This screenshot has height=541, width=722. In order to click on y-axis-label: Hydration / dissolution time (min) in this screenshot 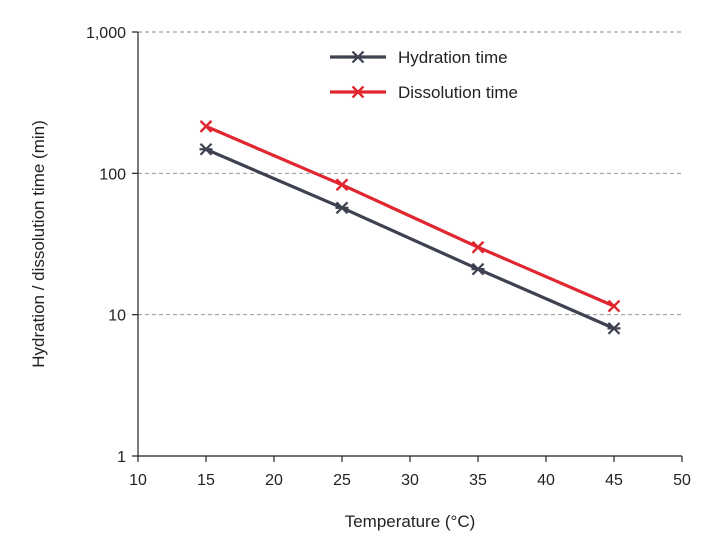, I will do `click(38, 244)`.